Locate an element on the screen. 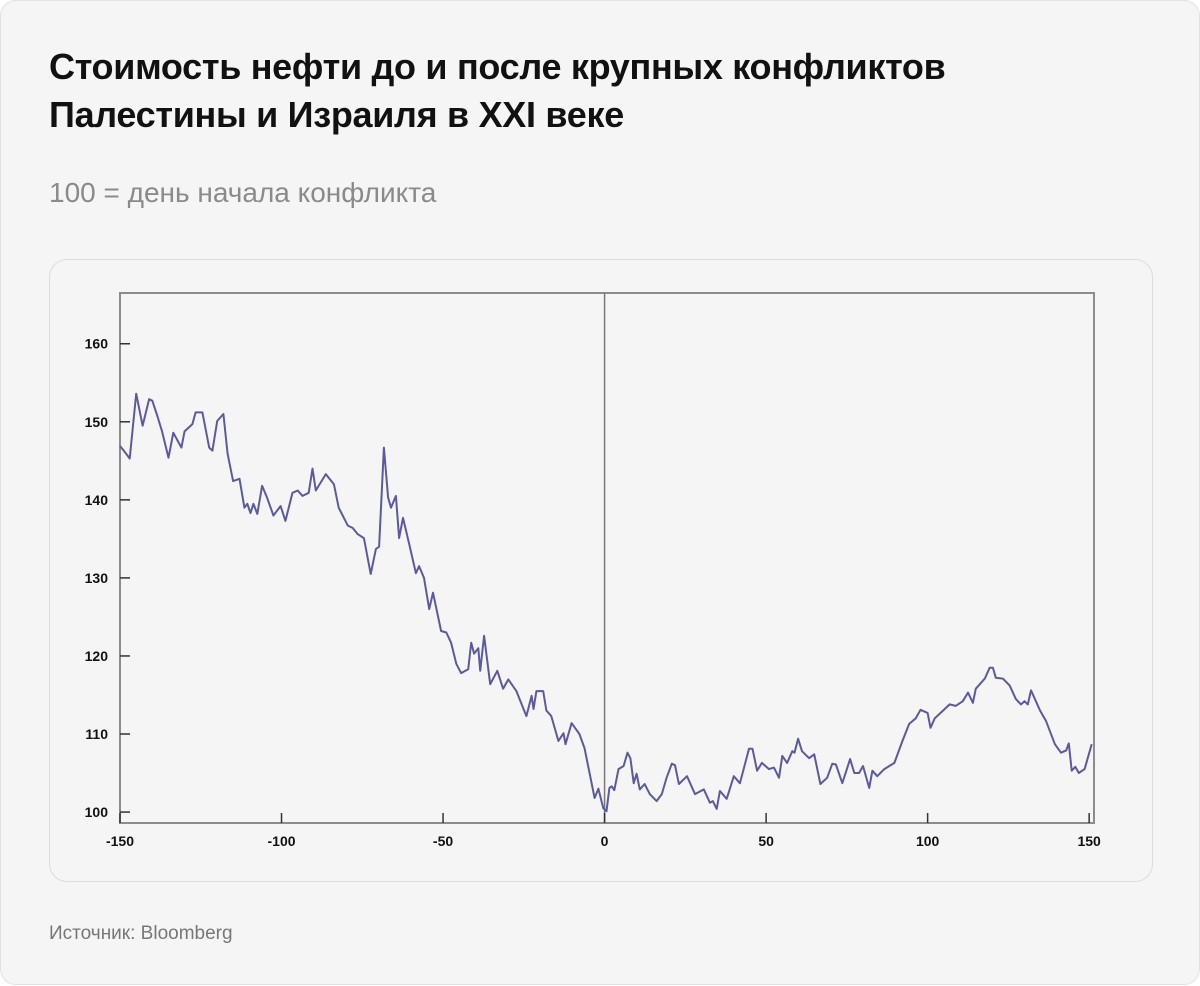 The image size is (1200, 986). y-tick-label: 100 is located at coordinates (97, 812).